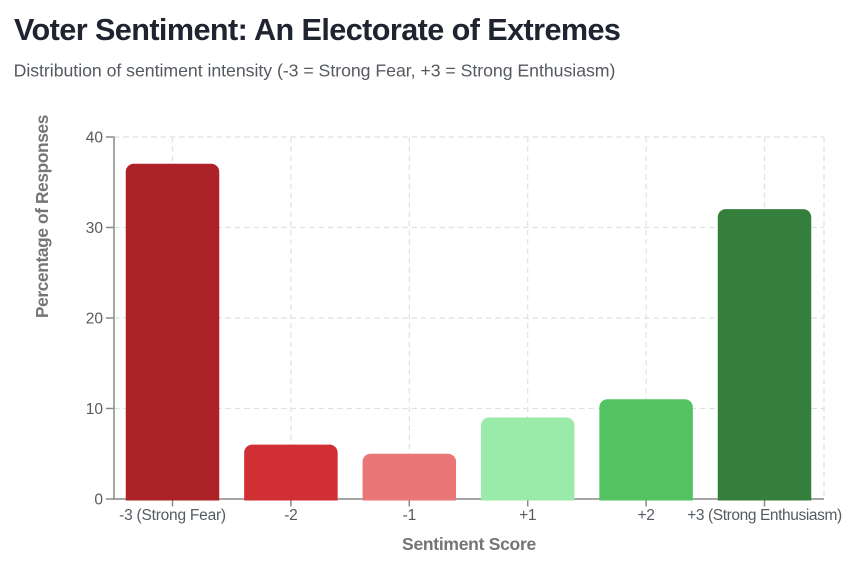  I want to click on svg-text: -3 (Strong Fear), so click(172, 515).